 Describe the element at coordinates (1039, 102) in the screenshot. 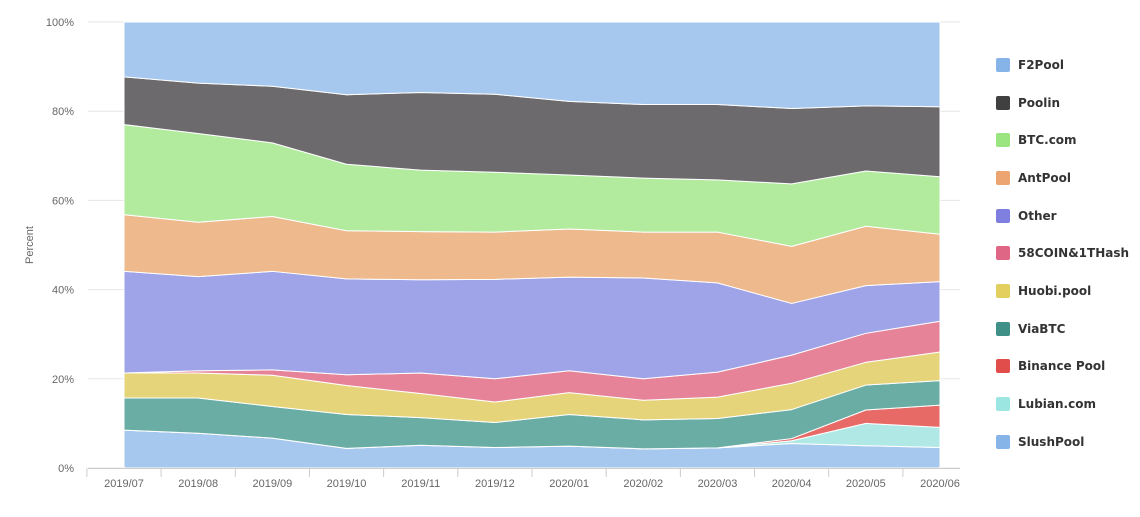

I see `legend-label: Poolin` at that location.